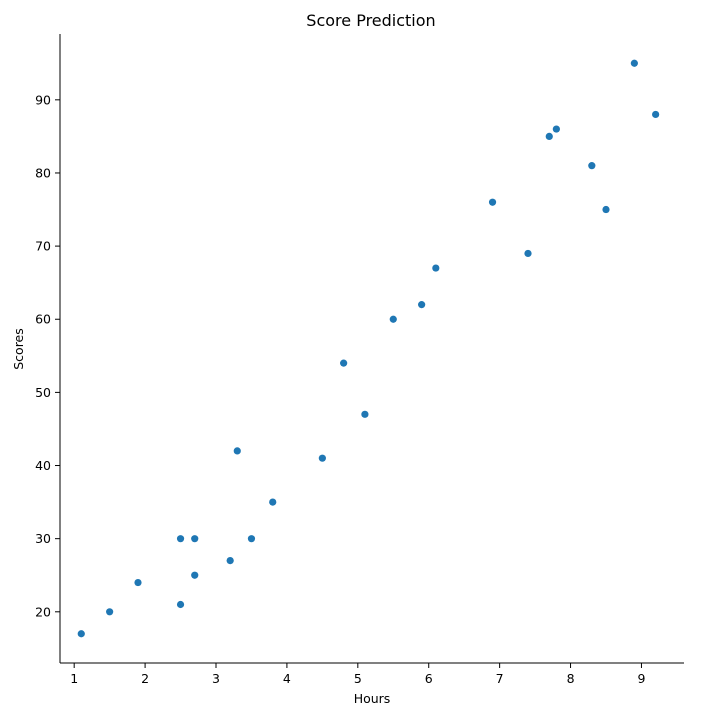 The height and width of the screenshot is (717, 708). What do you see at coordinates (43, 465) in the screenshot?
I see `y-tick-label: 40` at bounding box center [43, 465].